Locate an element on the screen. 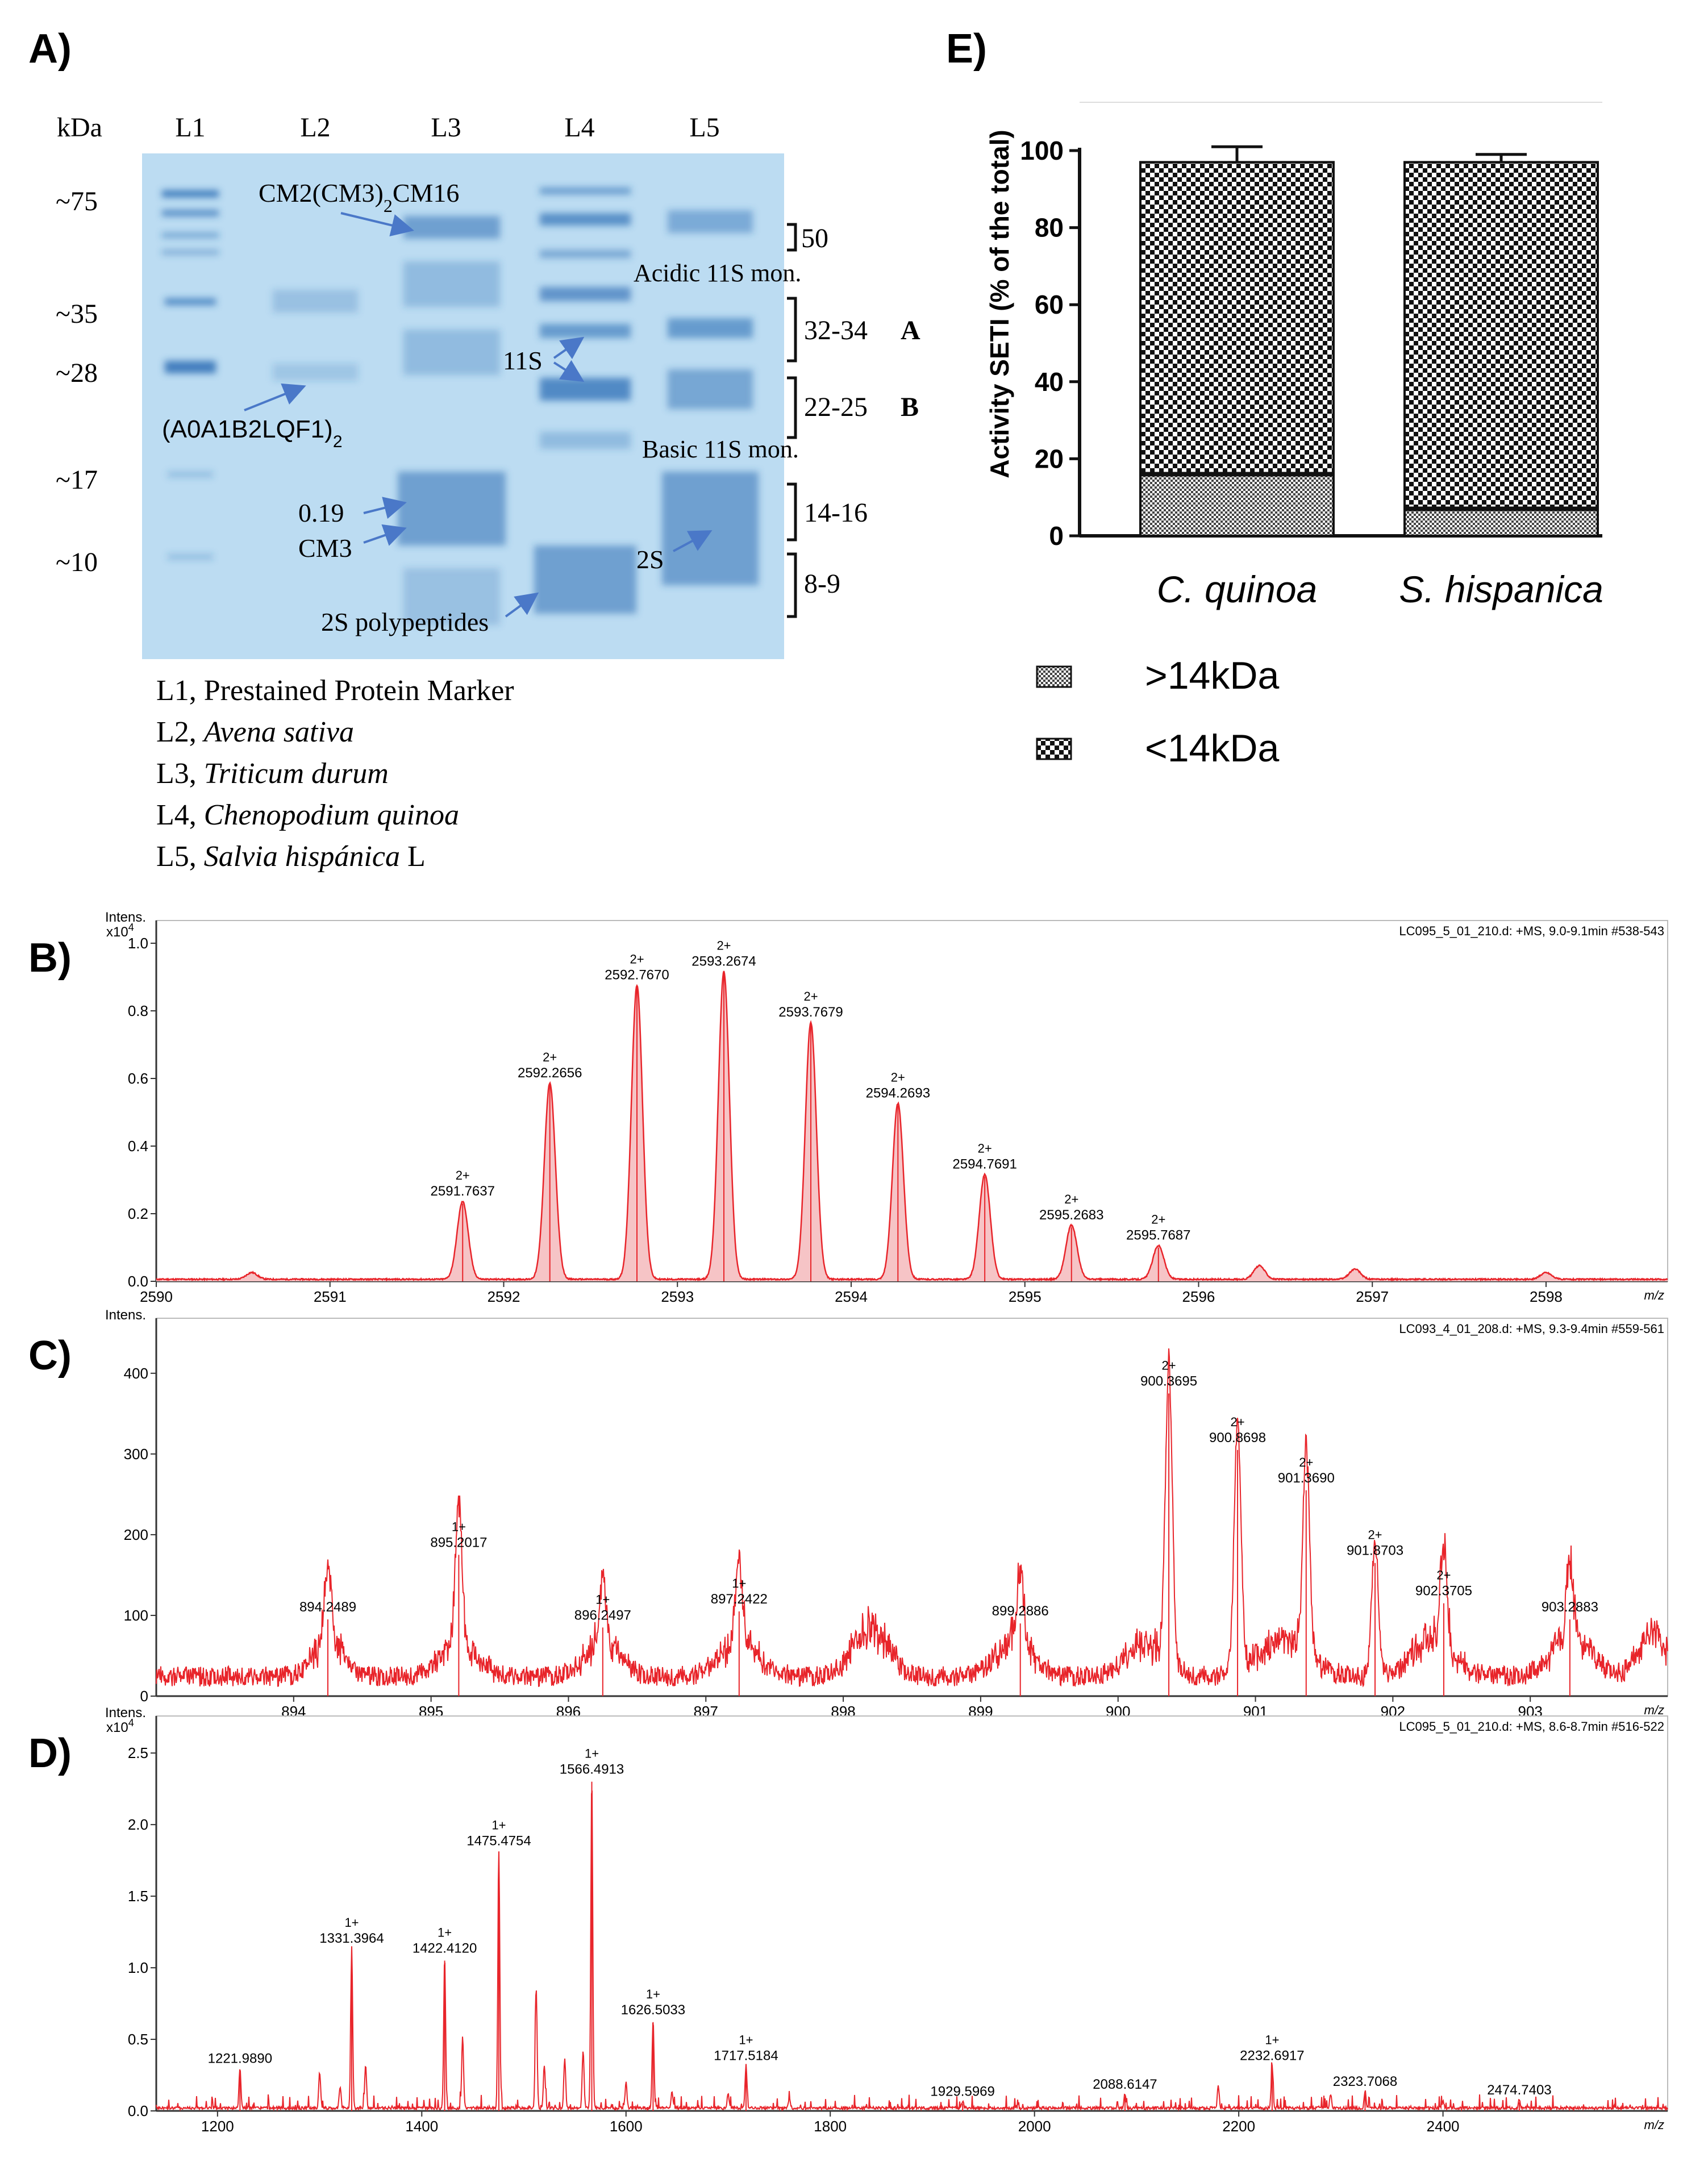  chart-b-trace is located at coordinates (912, 1127).